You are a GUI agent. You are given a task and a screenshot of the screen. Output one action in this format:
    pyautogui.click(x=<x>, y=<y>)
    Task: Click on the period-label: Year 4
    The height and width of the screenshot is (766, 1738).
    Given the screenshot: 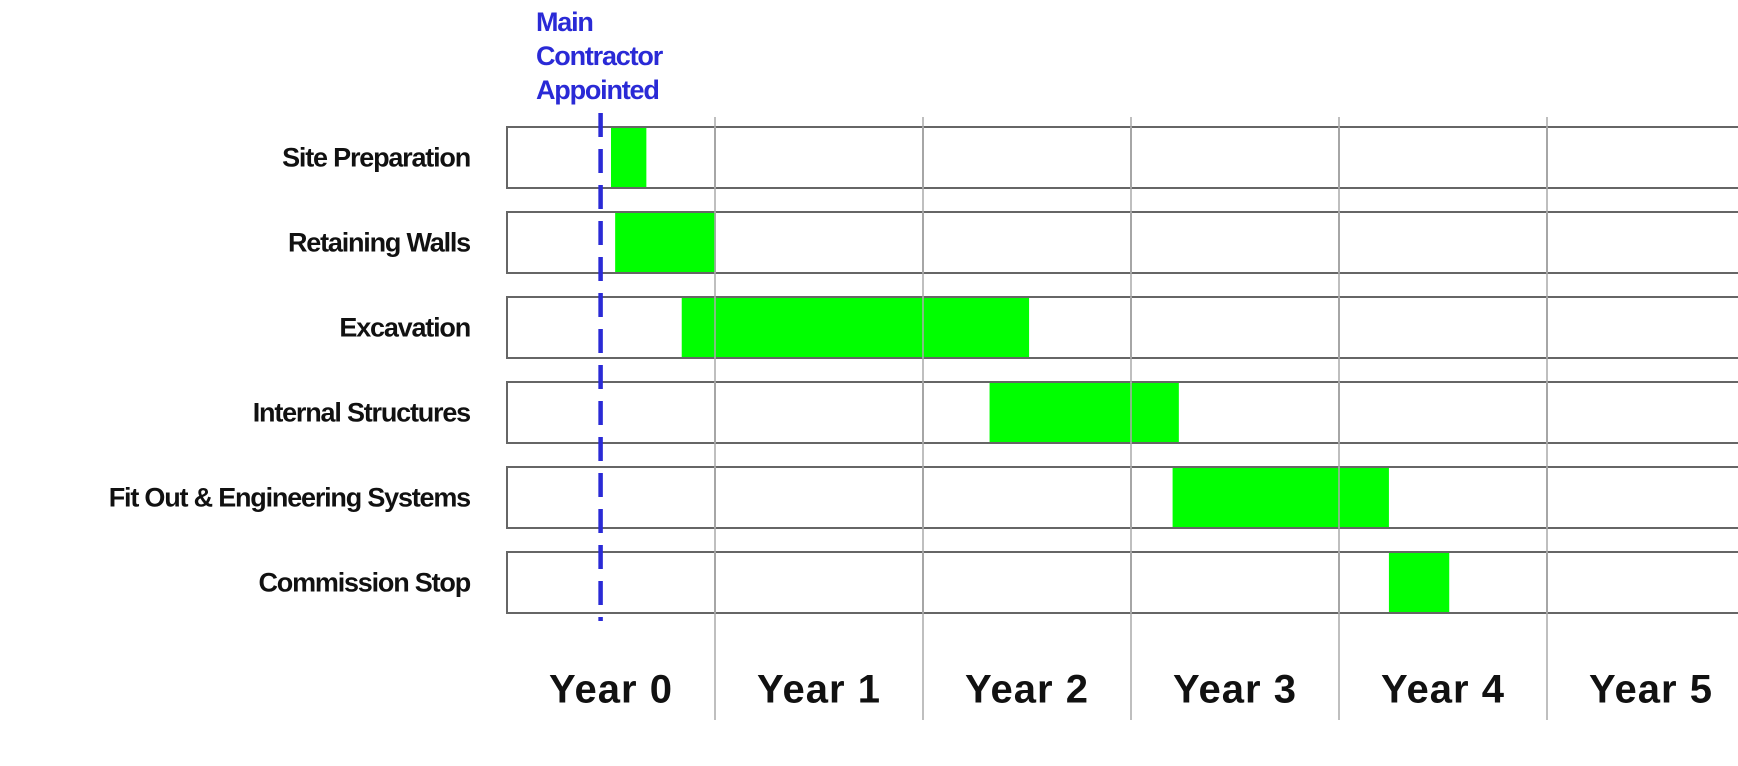 What is the action you would take?
    pyautogui.click(x=1443, y=690)
    